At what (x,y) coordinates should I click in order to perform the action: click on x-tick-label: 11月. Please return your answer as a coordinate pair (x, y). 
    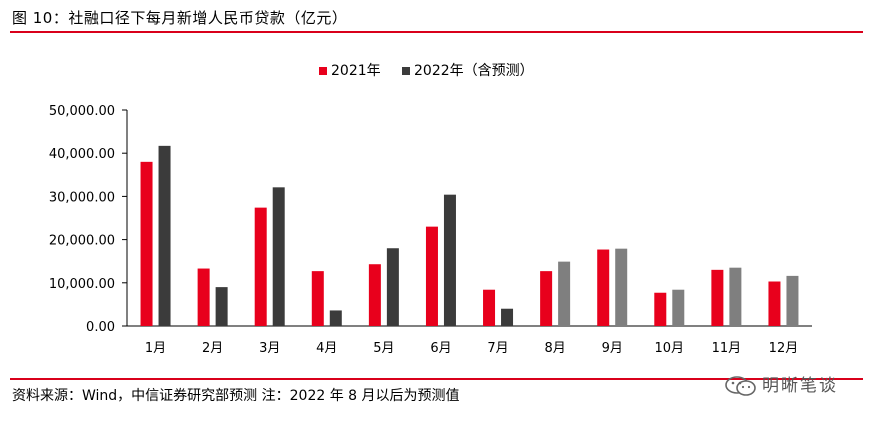
    Looking at the image, I should click on (727, 348).